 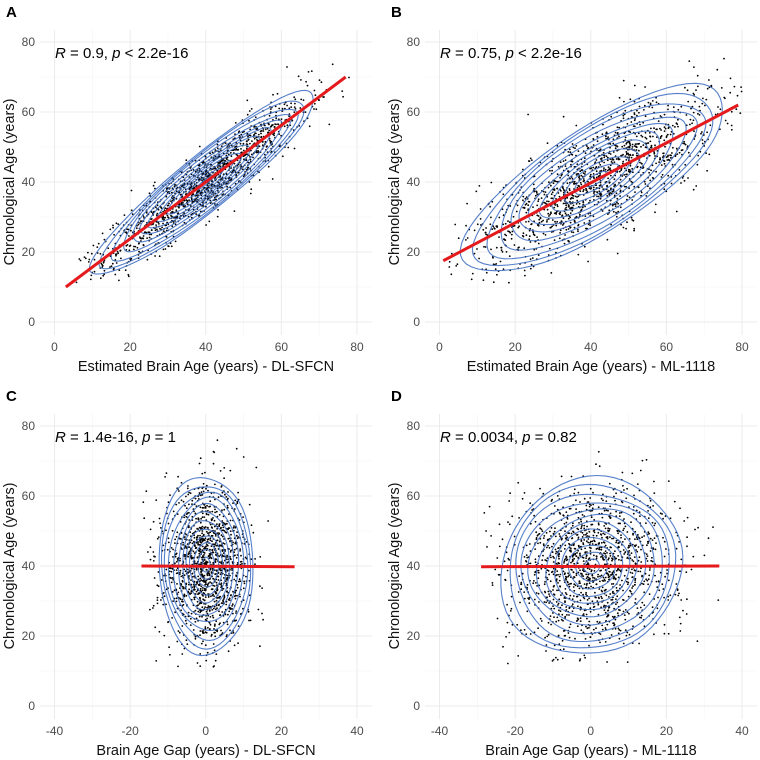 What do you see at coordinates (205, 731) in the screenshot?
I see `x-tick-label: 0` at bounding box center [205, 731].